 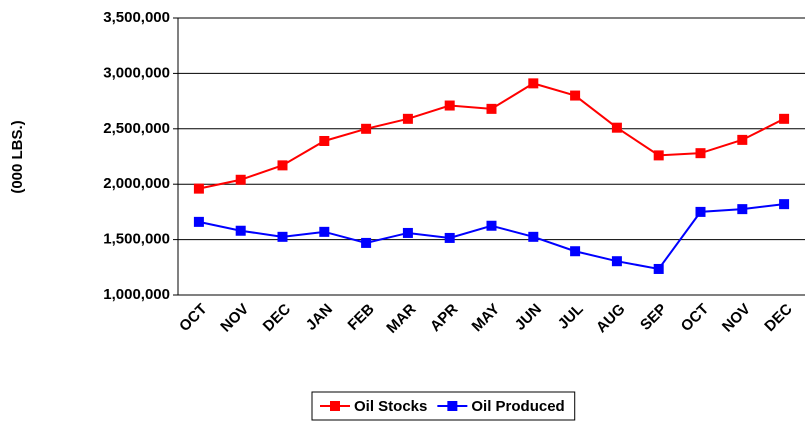 What do you see at coordinates (136, 128) in the screenshot?
I see `y-tick-label: 2,500,000` at bounding box center [136, 128].